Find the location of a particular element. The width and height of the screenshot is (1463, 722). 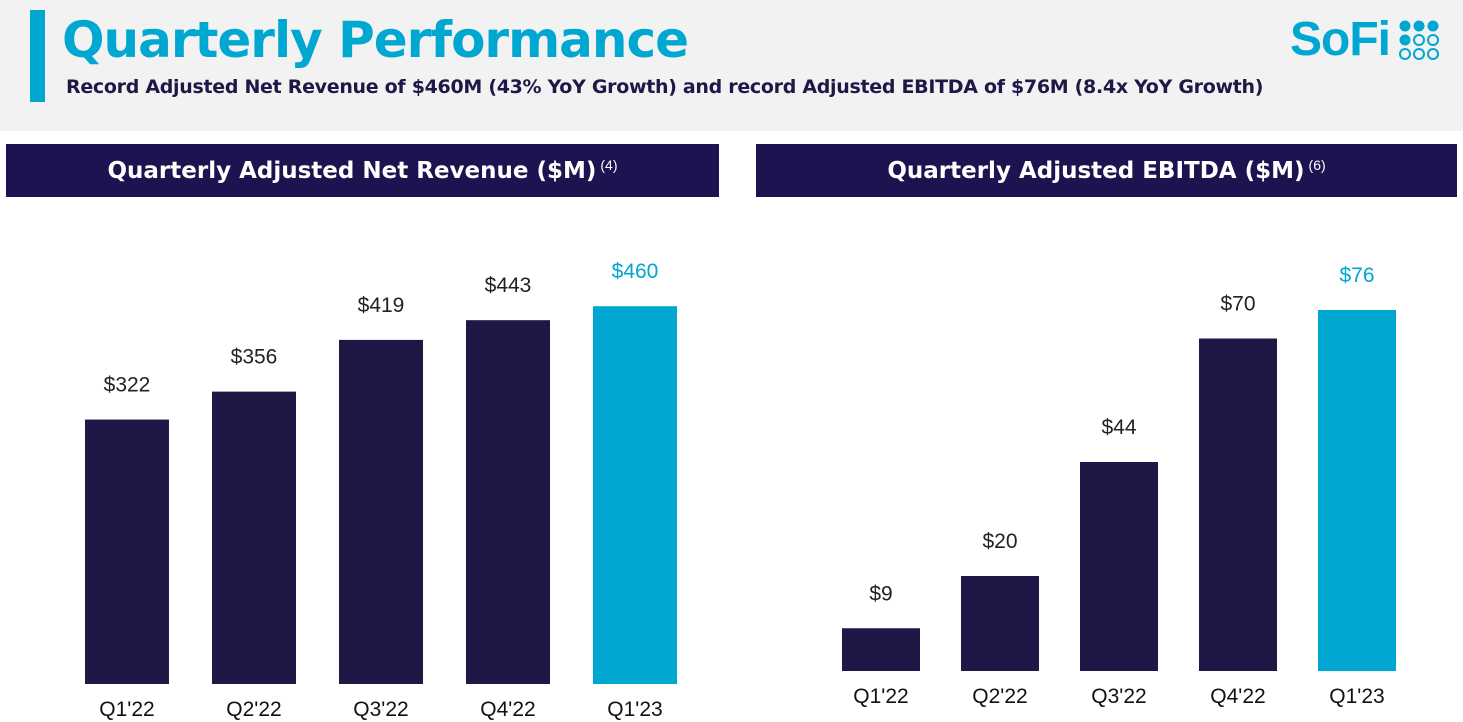

ebitda-chart-header: Quarterly Adjusted EBITDA ($M) (6) is located at coordinates (1106, 170).